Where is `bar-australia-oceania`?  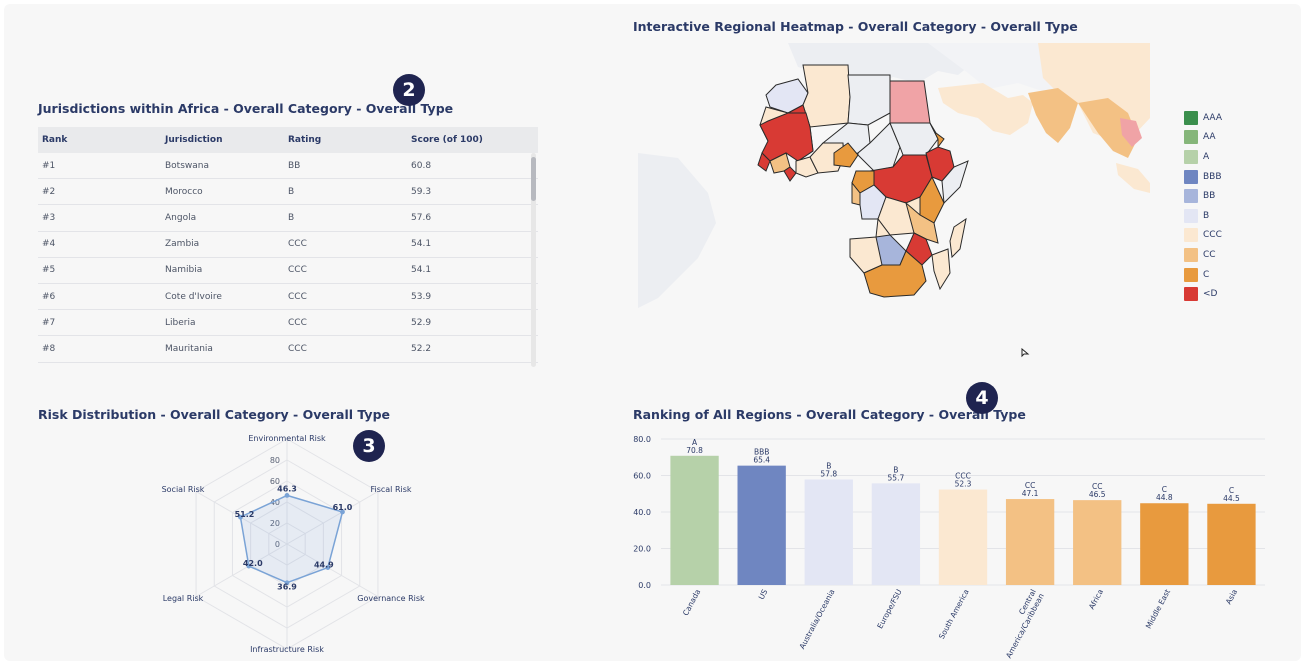 bar-australia-oceania is located at coordinates (828, 532).